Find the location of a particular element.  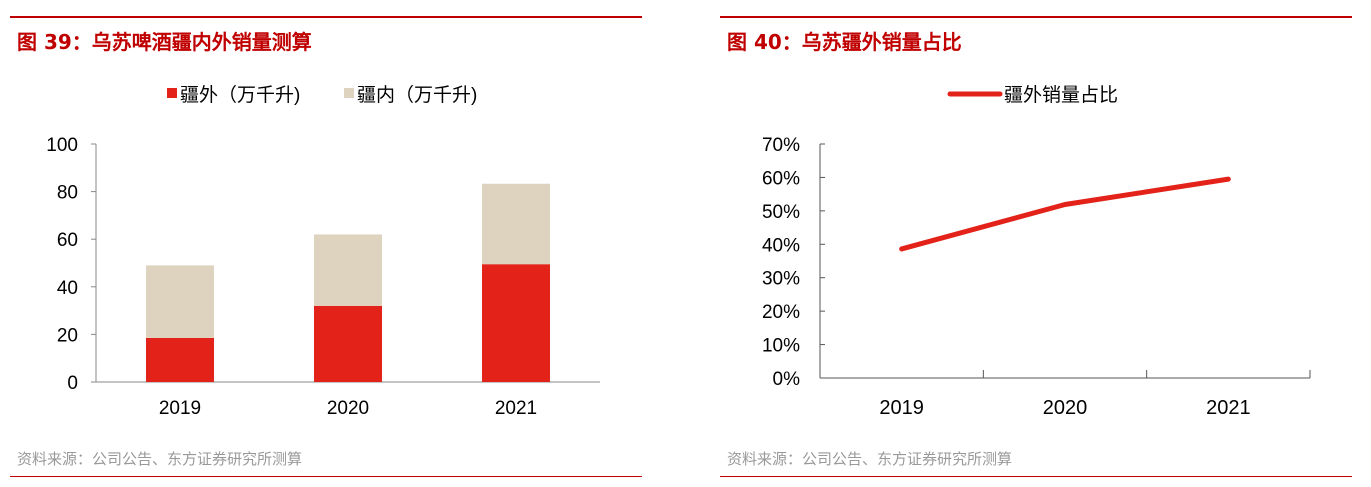

y-tick-label: 70% is located at coordinates (781, 145).